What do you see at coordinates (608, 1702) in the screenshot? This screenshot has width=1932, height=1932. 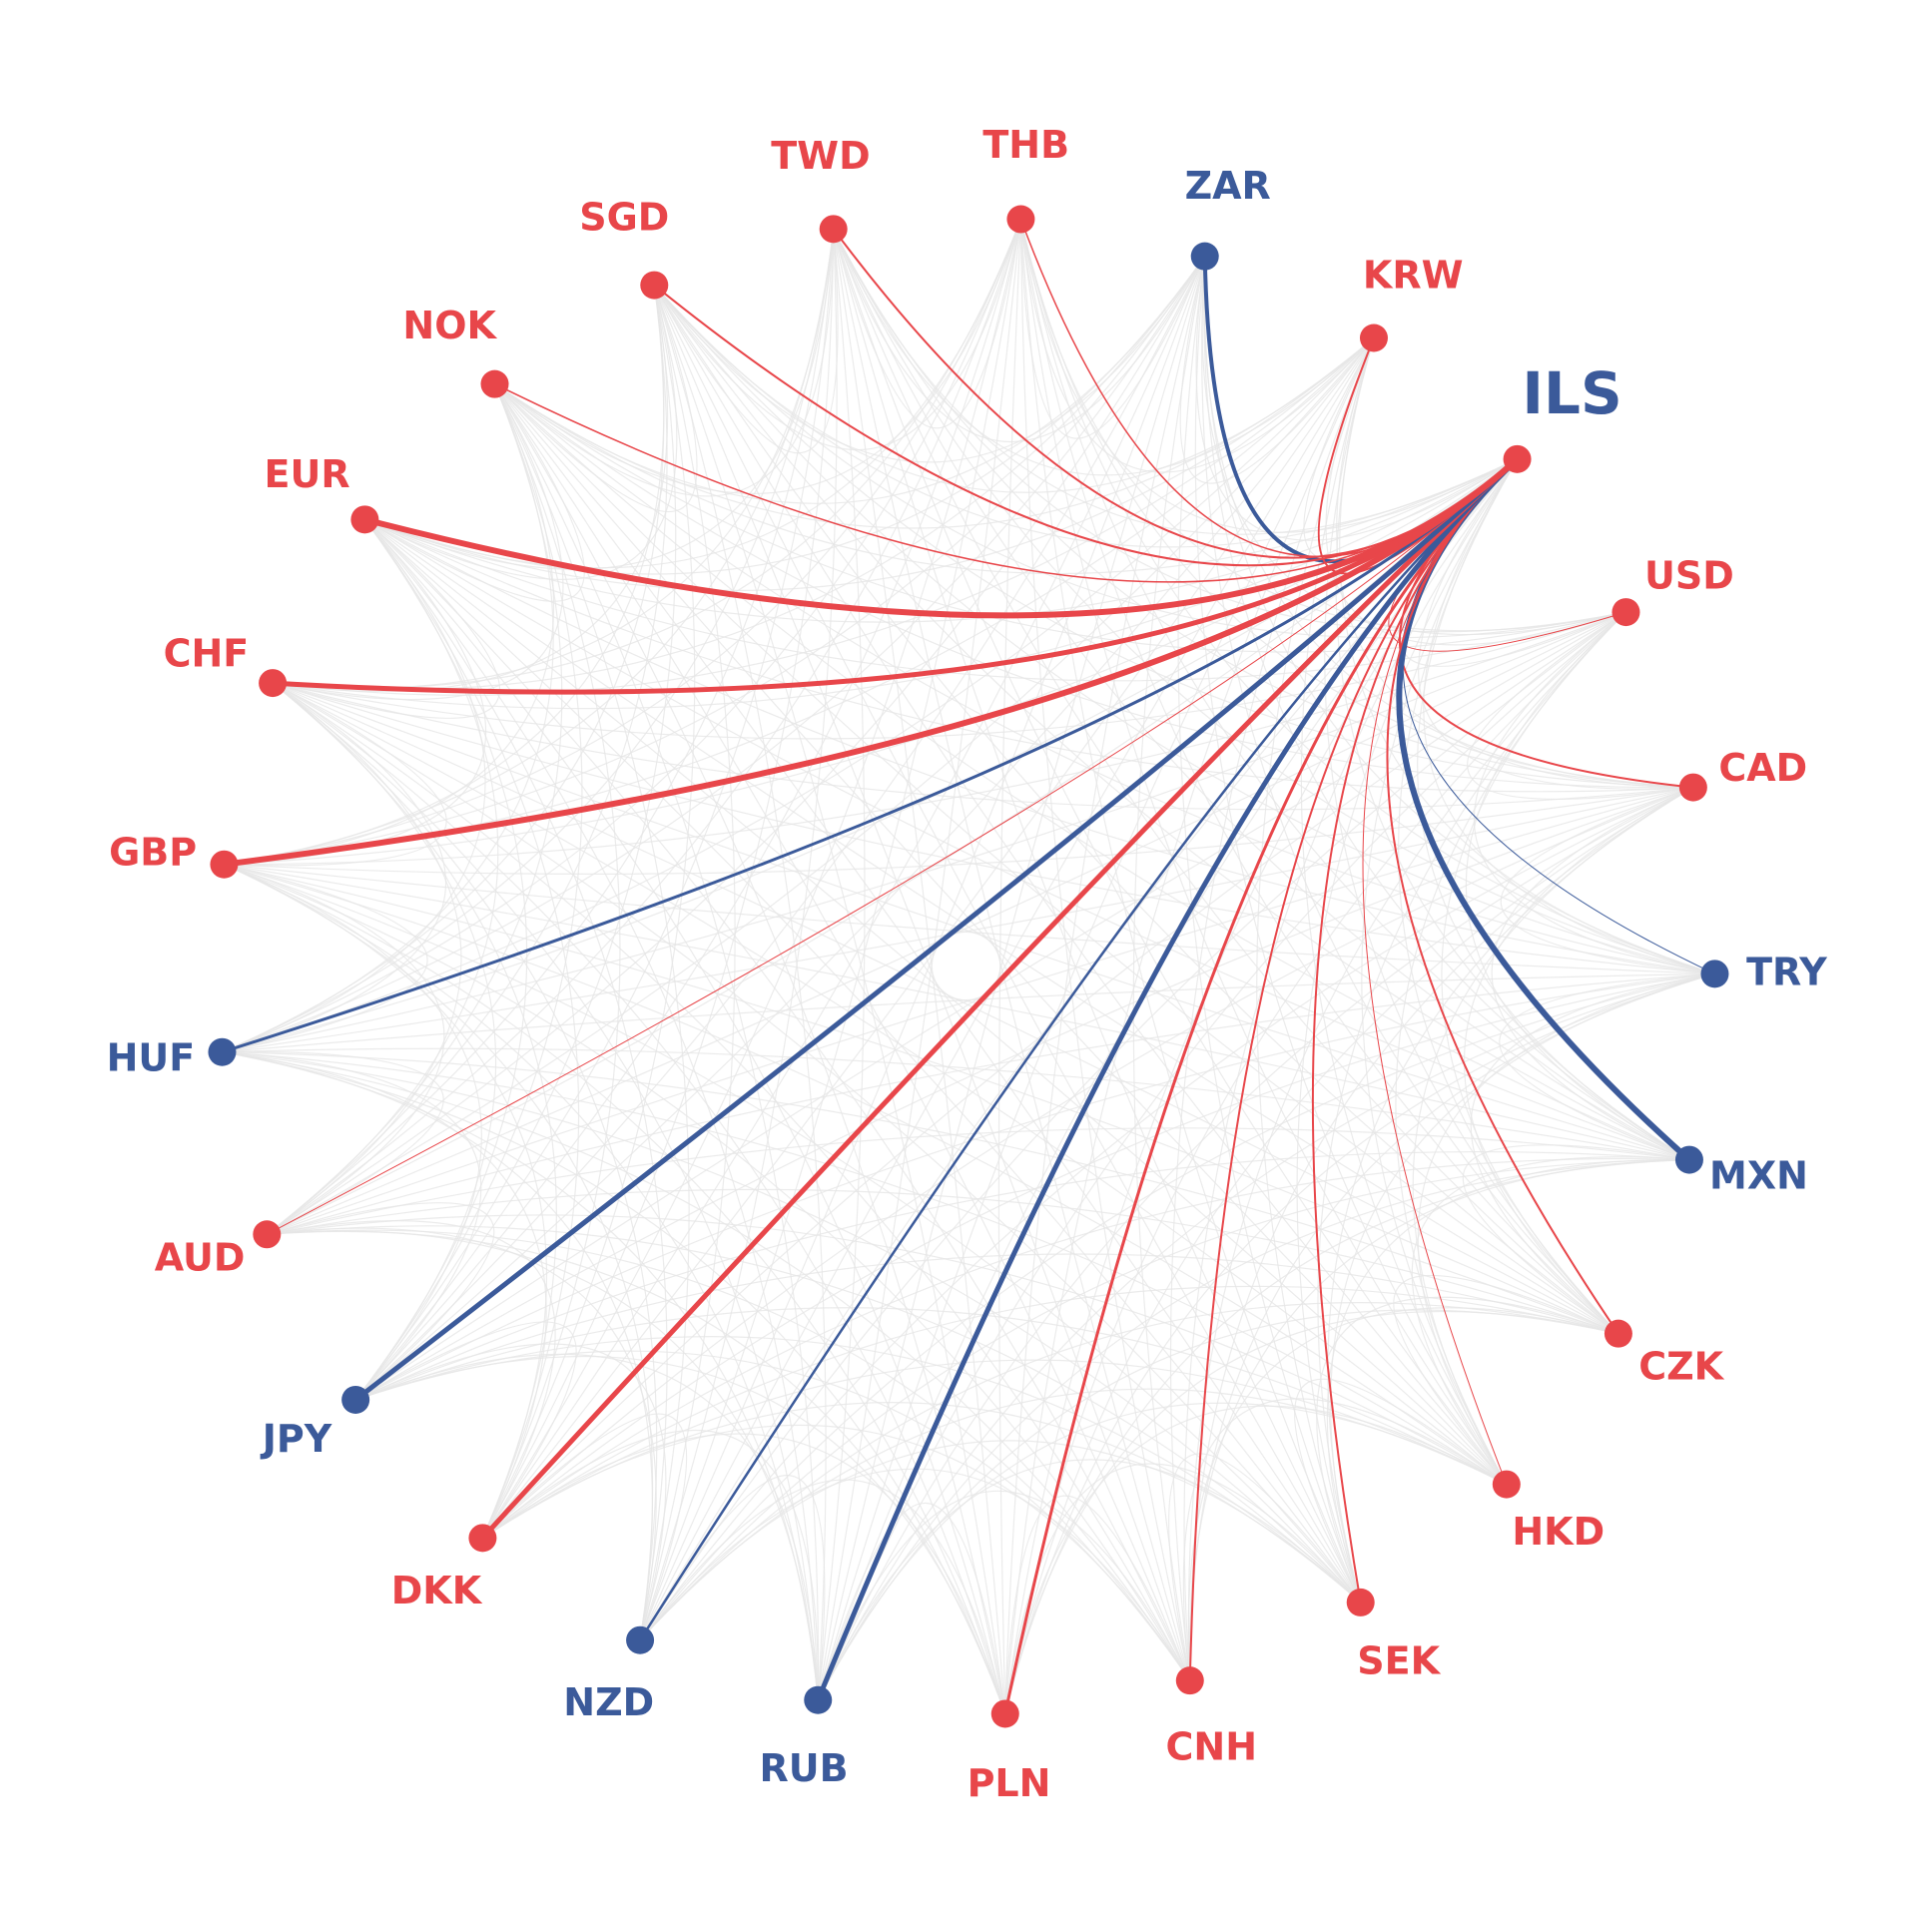 I see `node-label: NZD` at bounding box center [608, 1702].